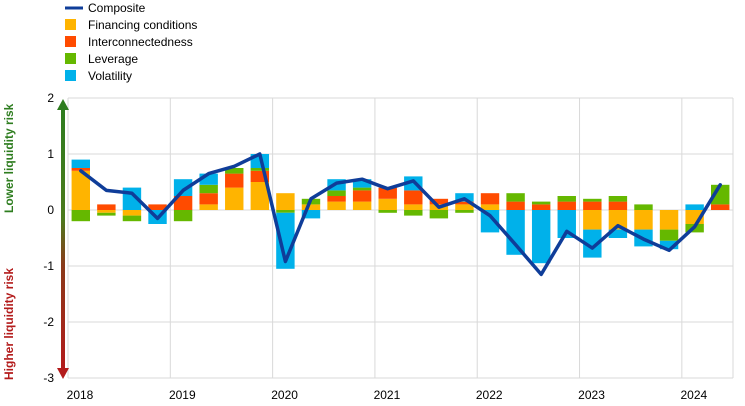 This screenshot has height=406, width=745. I want to click on legend-swatch-interconnectedness, so click(70, 41).